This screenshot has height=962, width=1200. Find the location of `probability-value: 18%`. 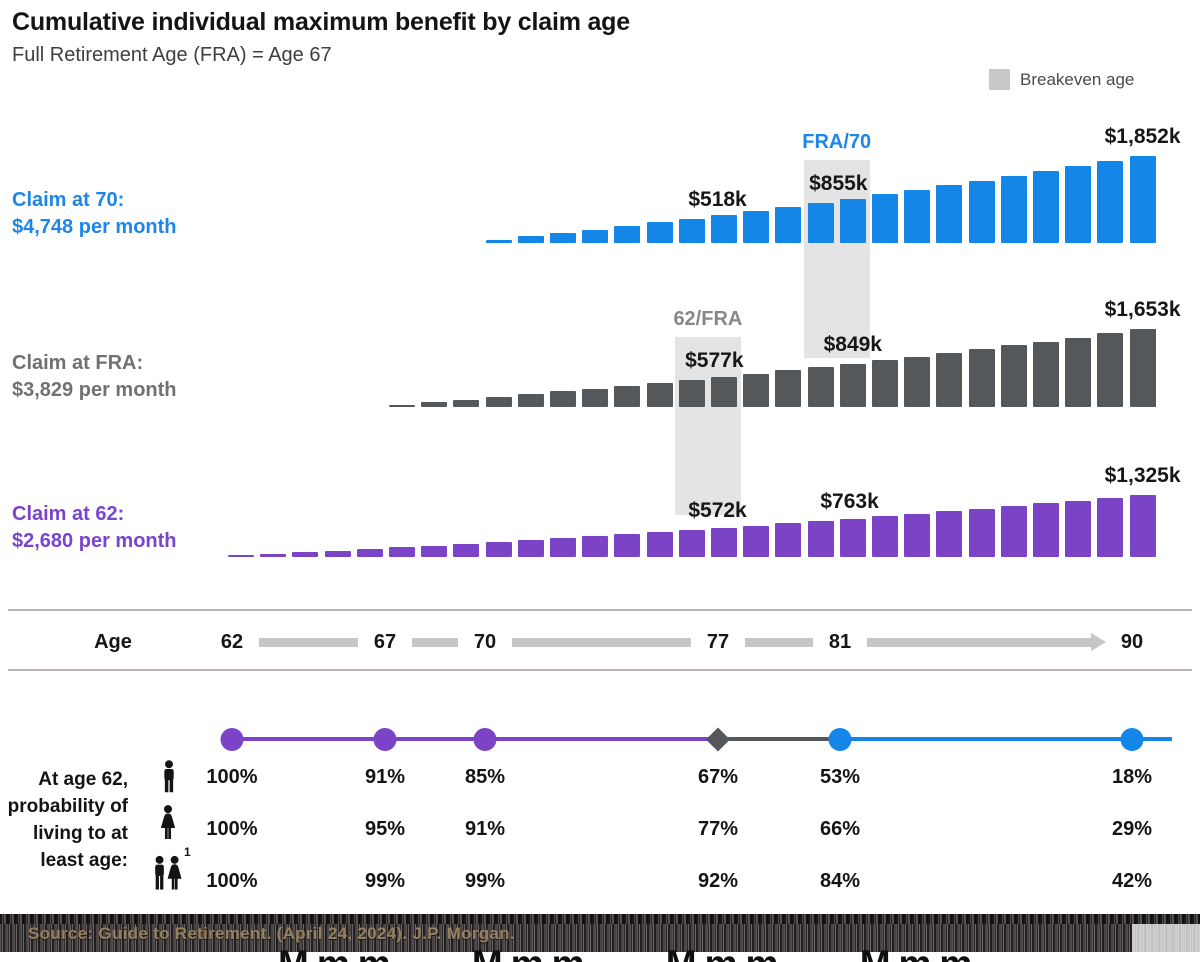

probability-value: 18% is located at coordinates (1132, 777).